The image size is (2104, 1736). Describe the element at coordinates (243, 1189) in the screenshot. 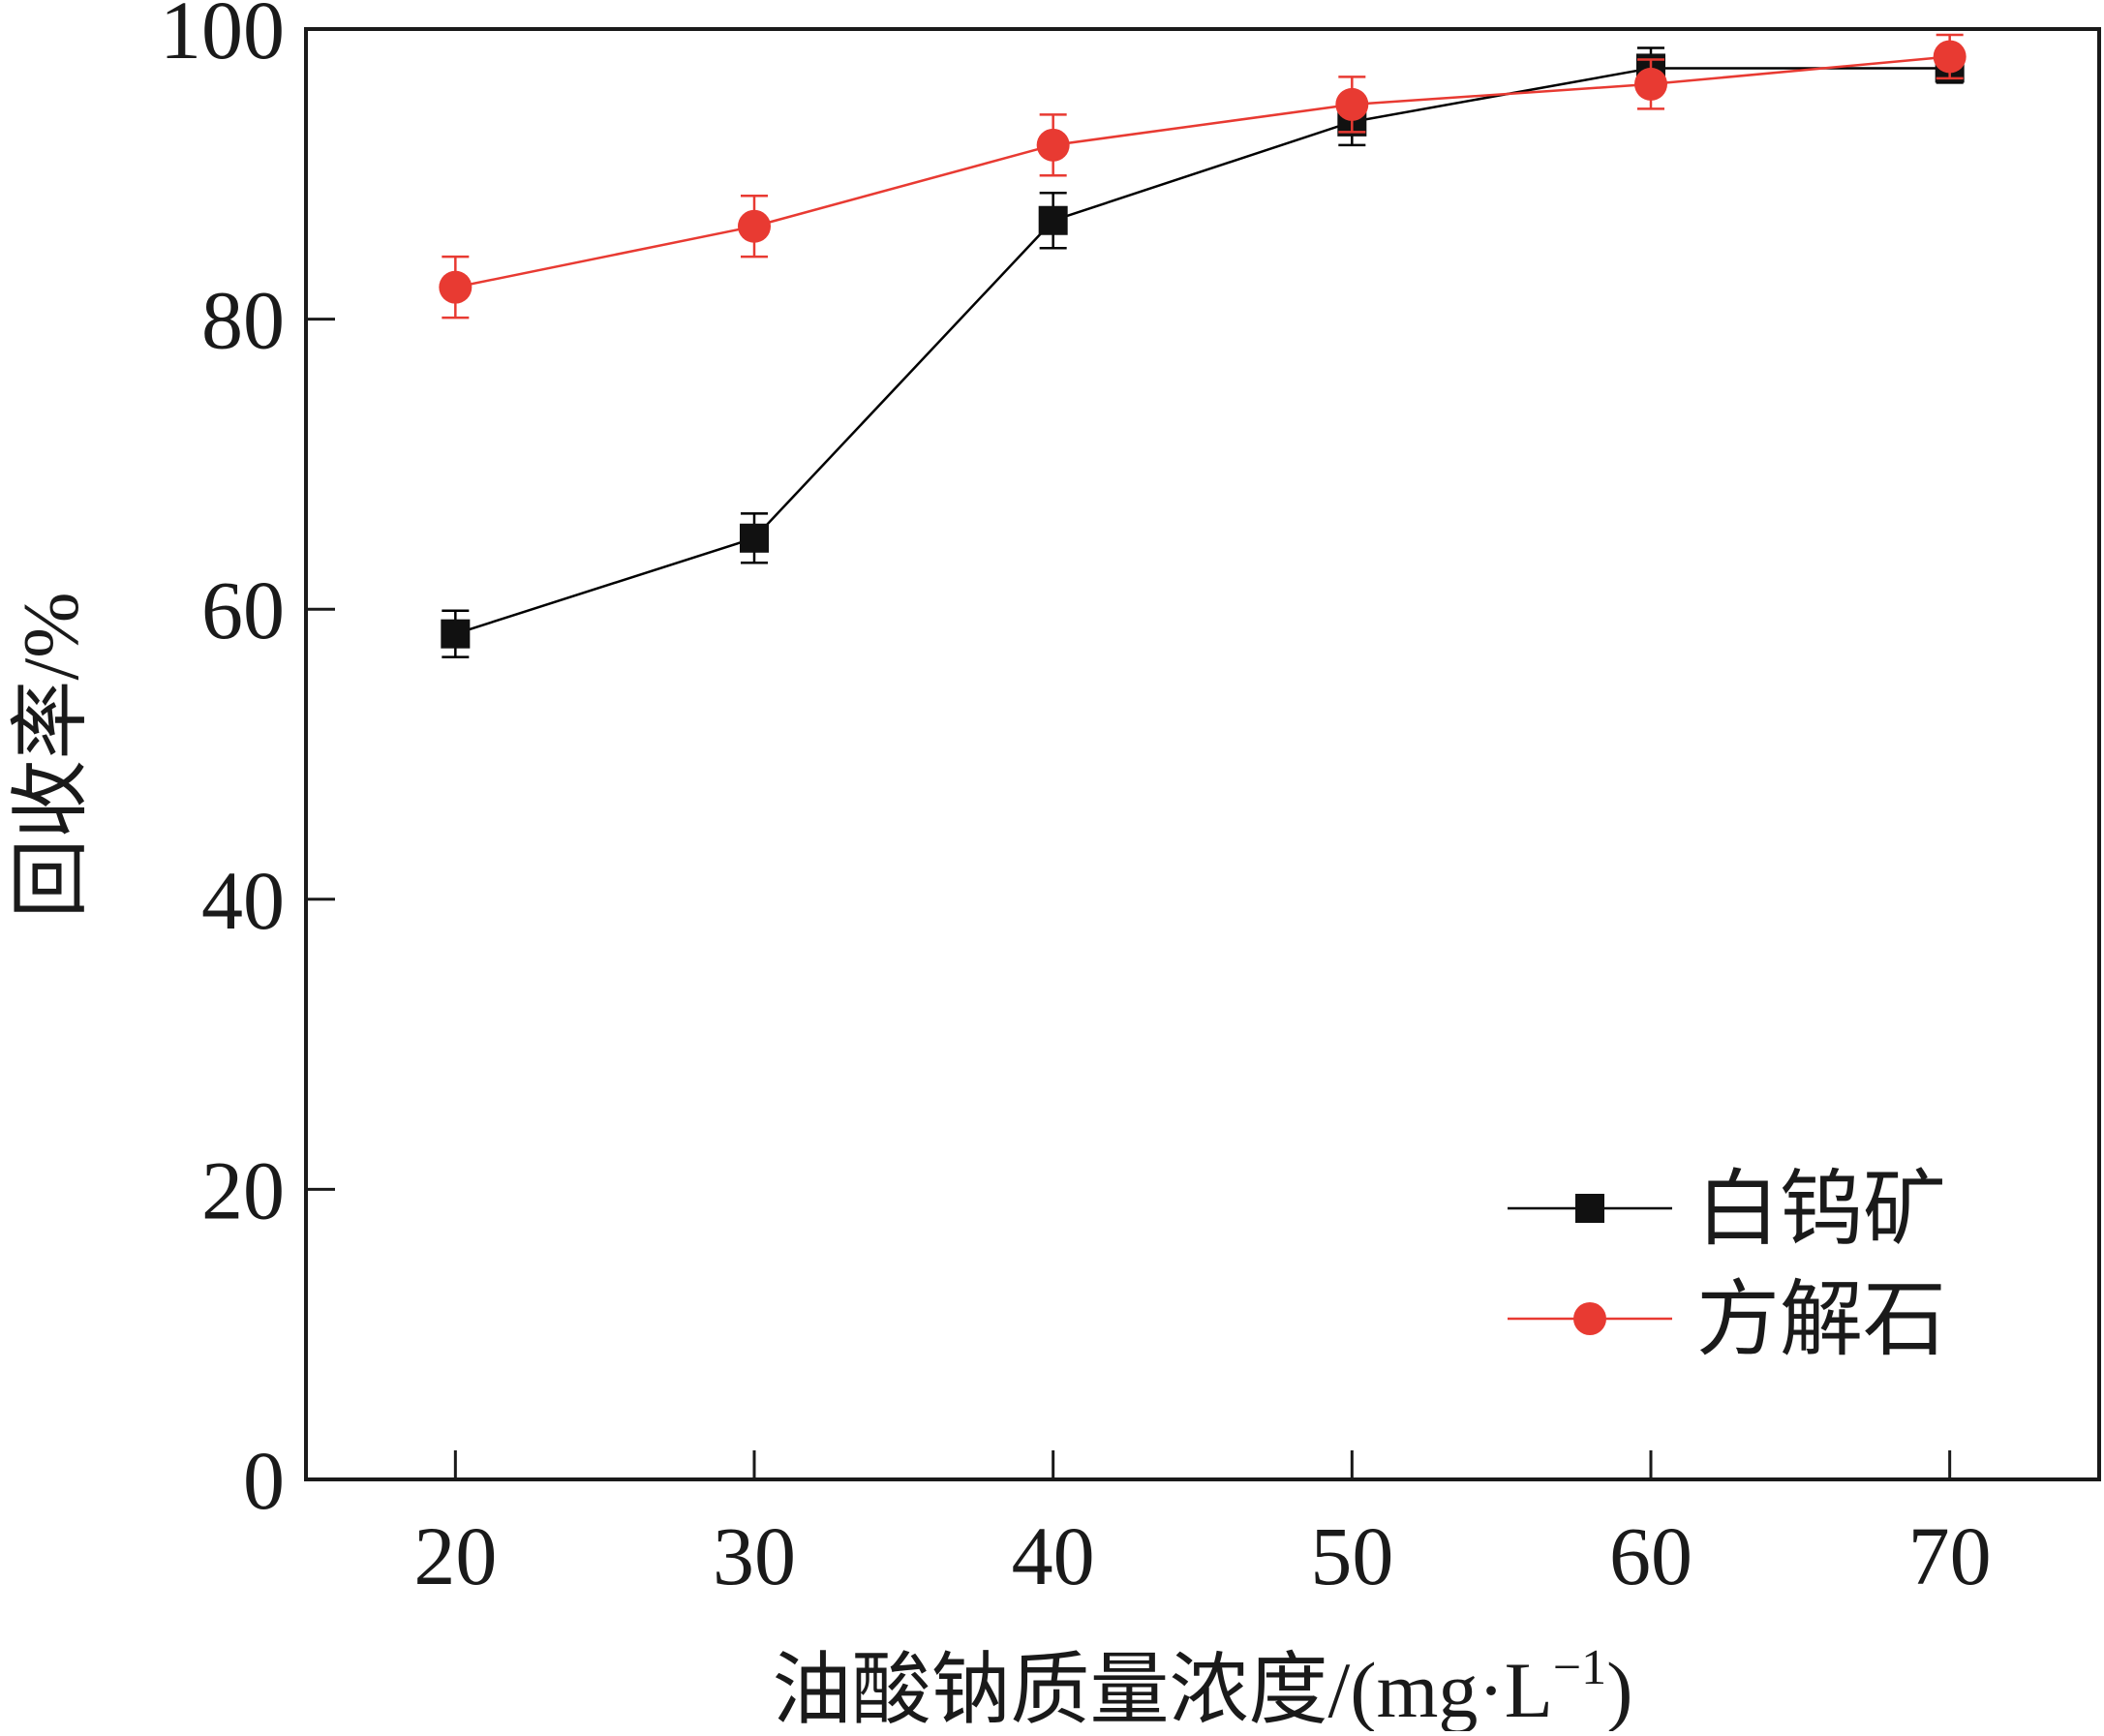

I see `y-tick-label-20: 20` at that location.